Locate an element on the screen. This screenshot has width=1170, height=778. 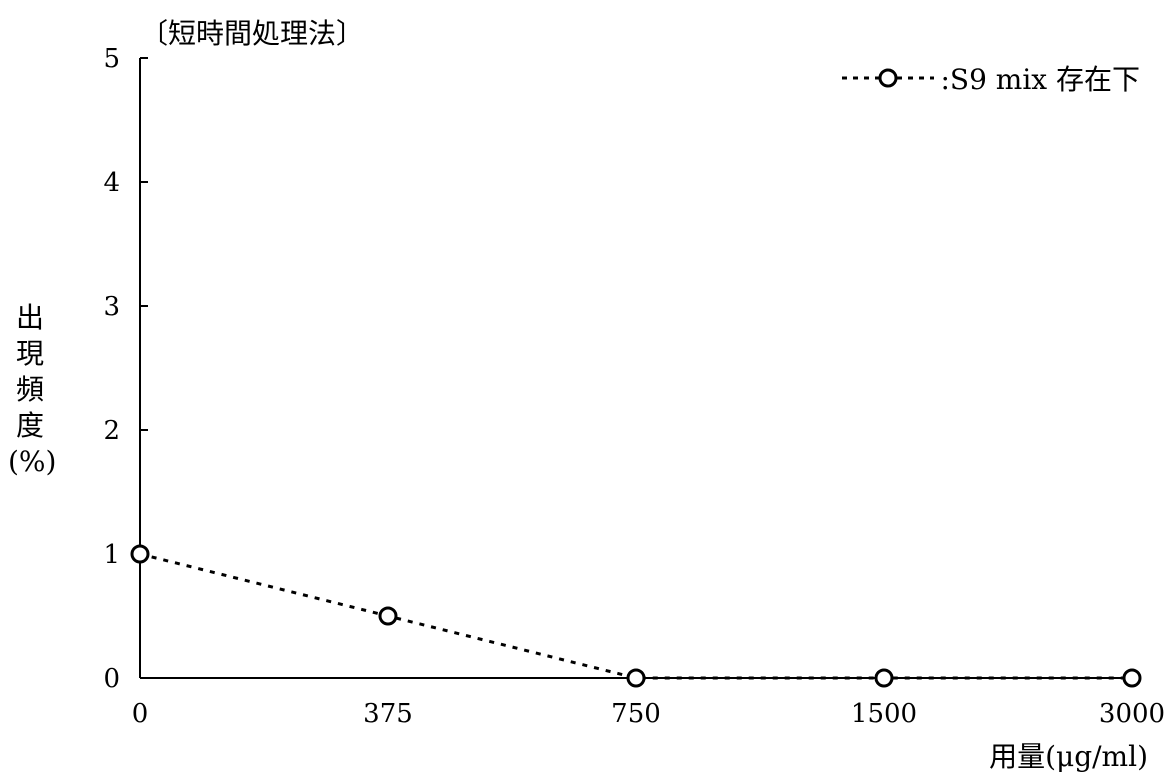
legend-label: :S9 mix 存在下 is located at coordinates (1040, 79).